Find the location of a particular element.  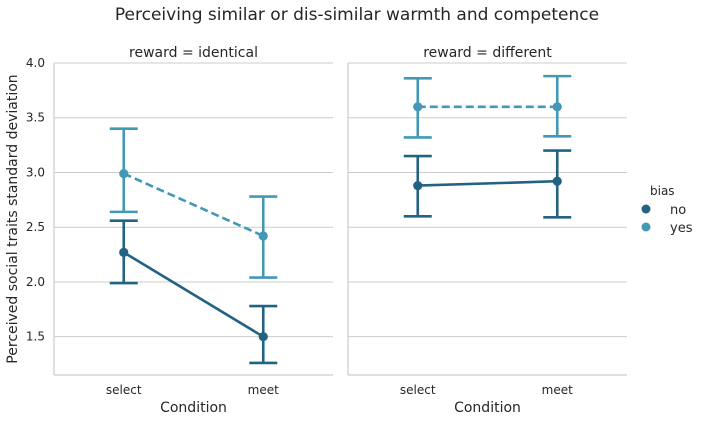

y-tick-label: 1.5 is located at coordinates (35, 337).